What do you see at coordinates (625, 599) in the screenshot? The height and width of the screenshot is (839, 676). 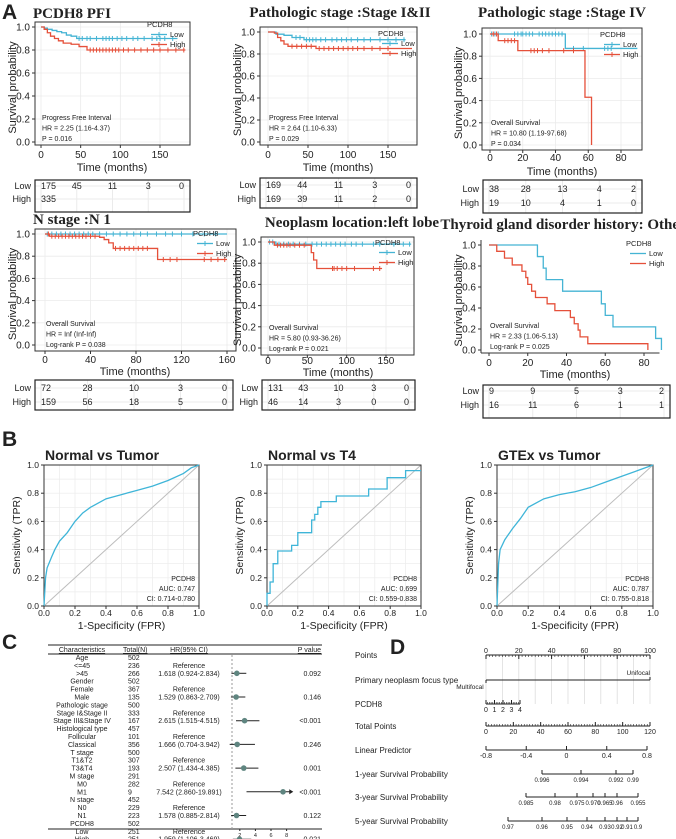 I see `roc-annotation: CI: 0.755-0.818` at bounding box center [625, 599].